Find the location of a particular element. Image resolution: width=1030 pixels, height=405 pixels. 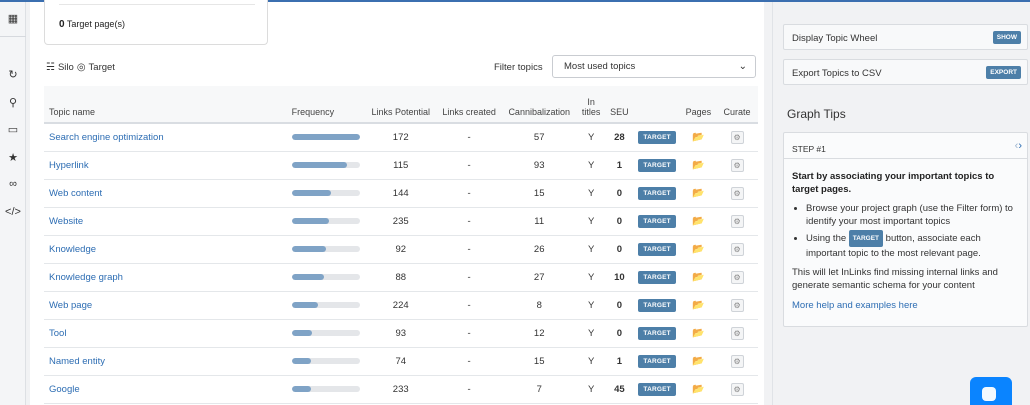

document-icon: ▭ is located at coordinates (13, 129).